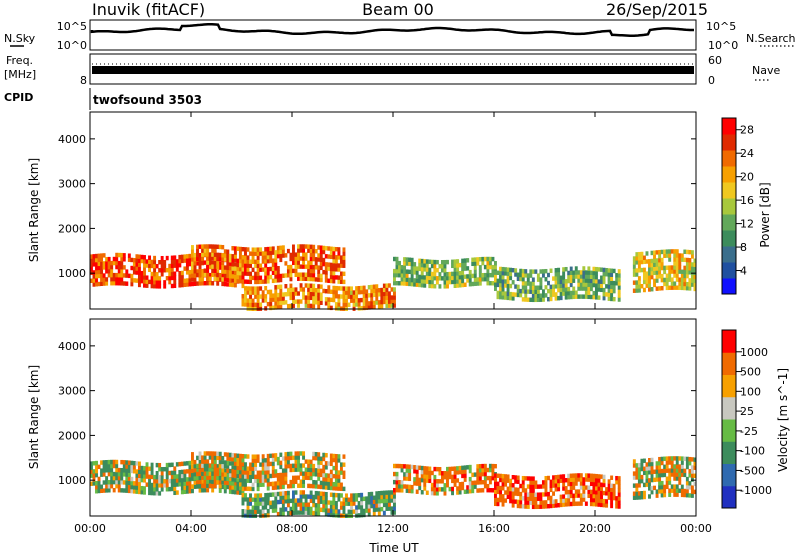  What do you see at coordinates (747, 200) in the screenshot?
I see `colorbar-tick-label: 16` at bounding box center [747, 200].